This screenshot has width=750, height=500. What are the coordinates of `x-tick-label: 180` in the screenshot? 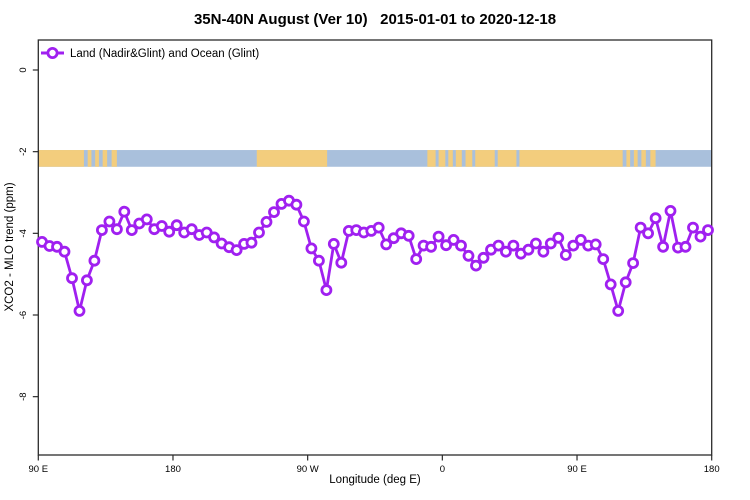 It's located at (173, 469).